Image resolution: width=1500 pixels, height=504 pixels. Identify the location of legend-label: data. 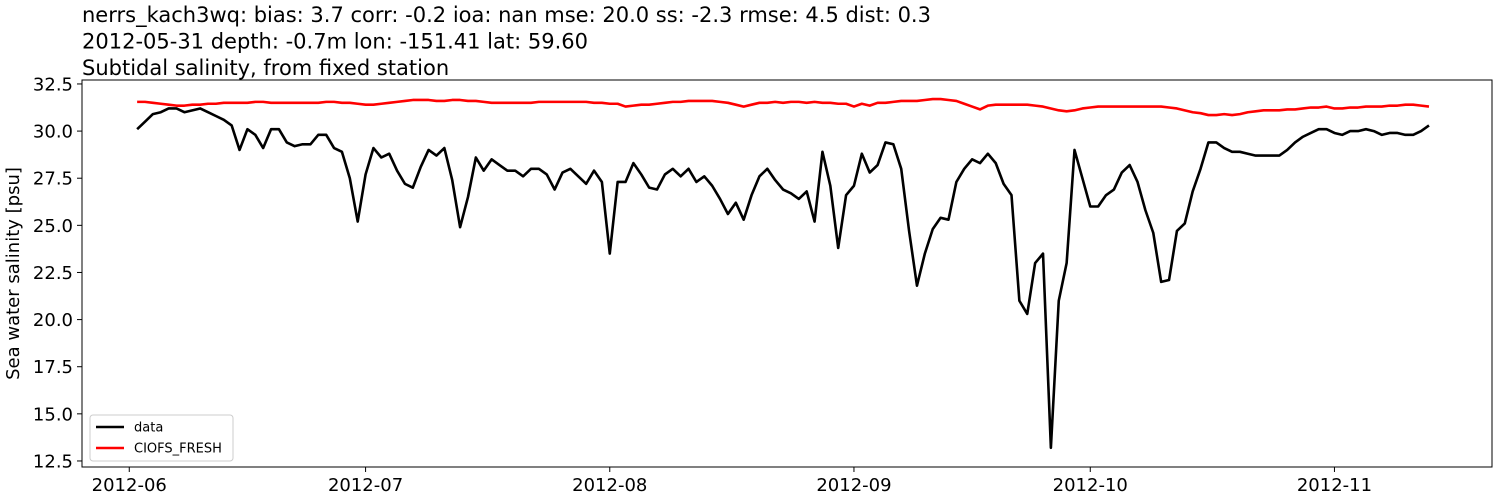
(148, 428).